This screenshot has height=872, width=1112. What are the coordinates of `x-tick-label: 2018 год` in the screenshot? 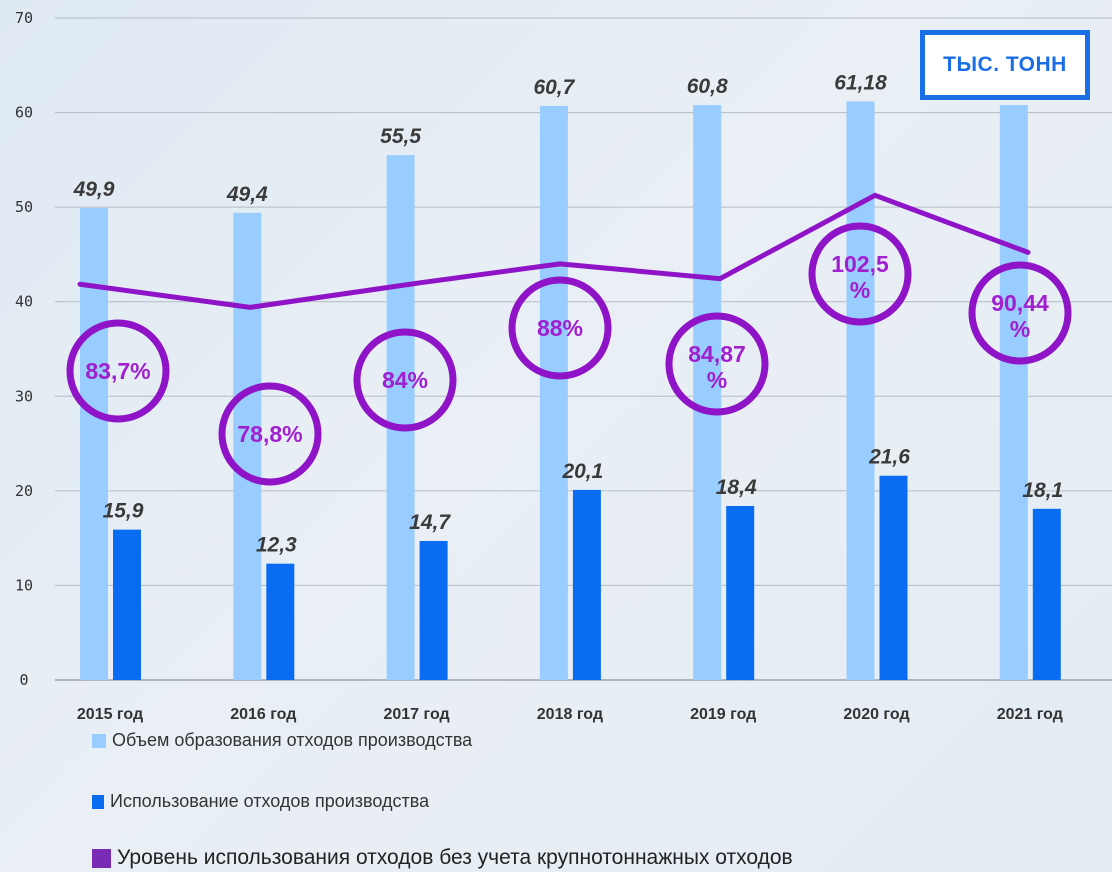 It's located at (570, 714).